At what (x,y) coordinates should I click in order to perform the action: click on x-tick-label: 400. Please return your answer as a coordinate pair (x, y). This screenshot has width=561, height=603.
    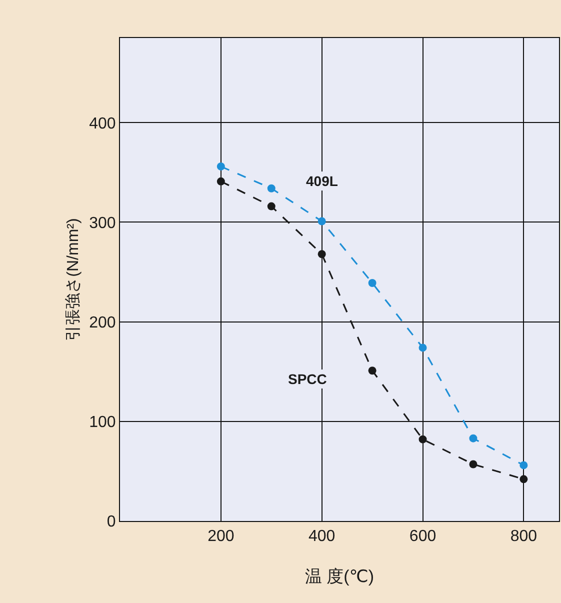
    Looking at the image, I should click on (322, 537).